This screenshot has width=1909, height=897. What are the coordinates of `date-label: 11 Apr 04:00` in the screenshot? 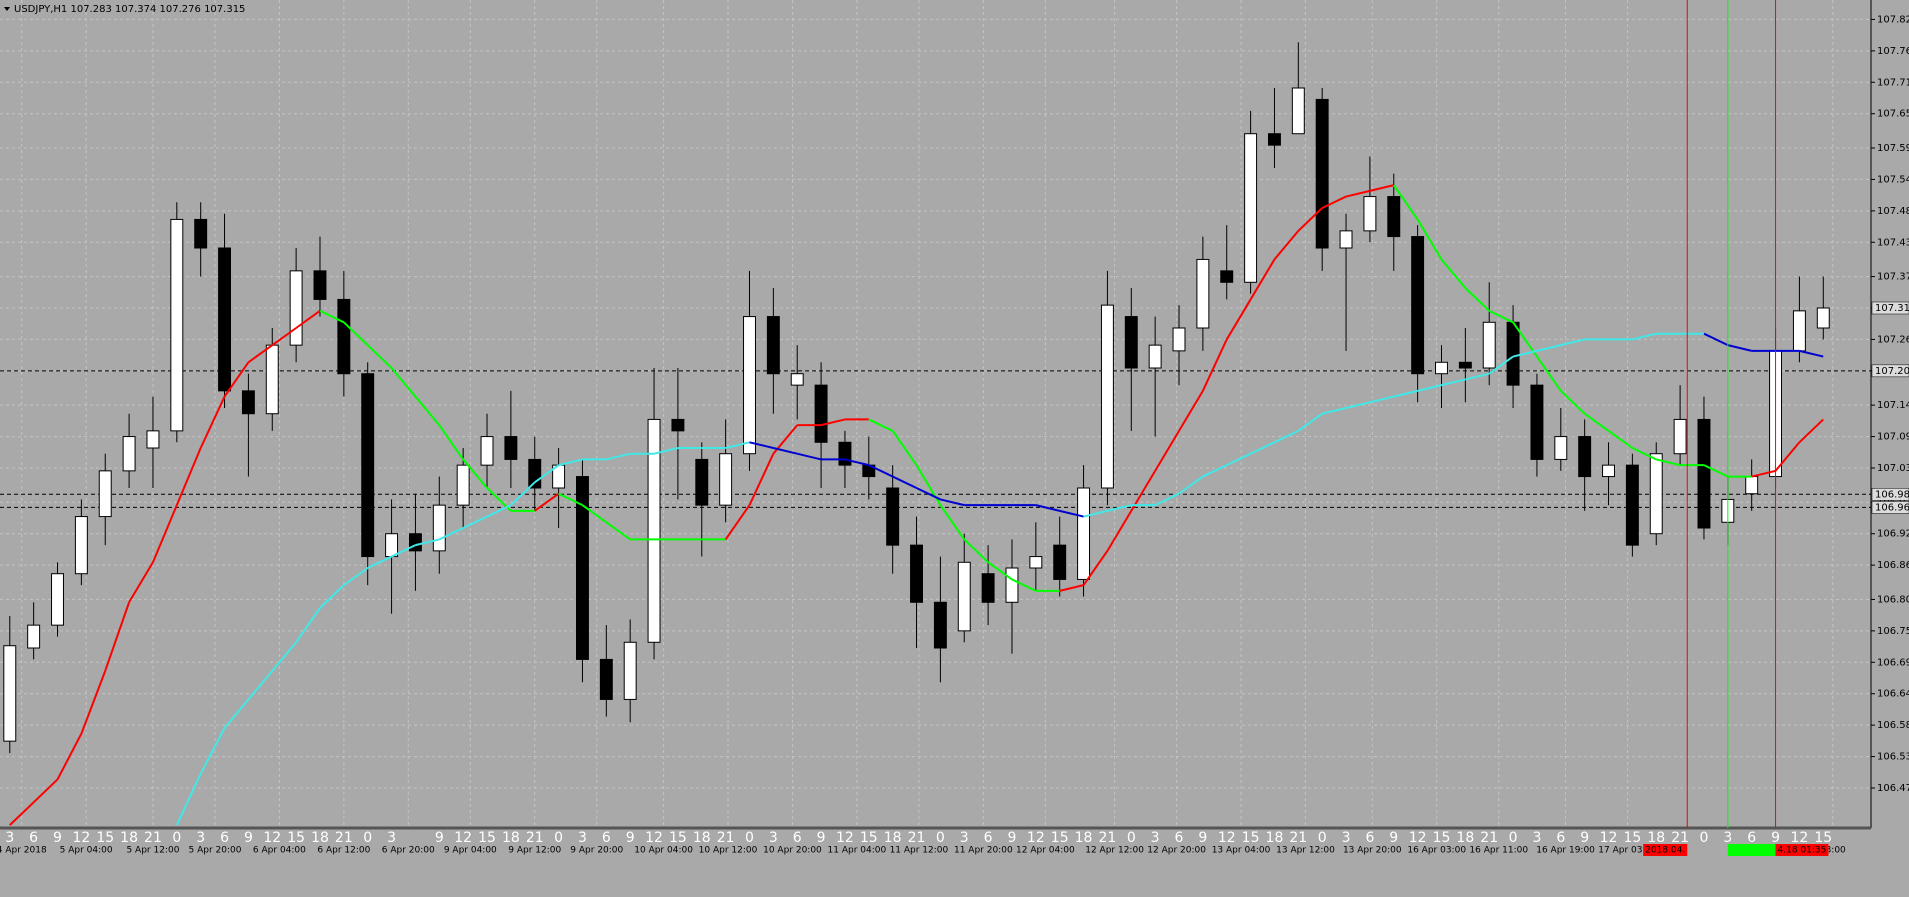 It's located at (857, 851).